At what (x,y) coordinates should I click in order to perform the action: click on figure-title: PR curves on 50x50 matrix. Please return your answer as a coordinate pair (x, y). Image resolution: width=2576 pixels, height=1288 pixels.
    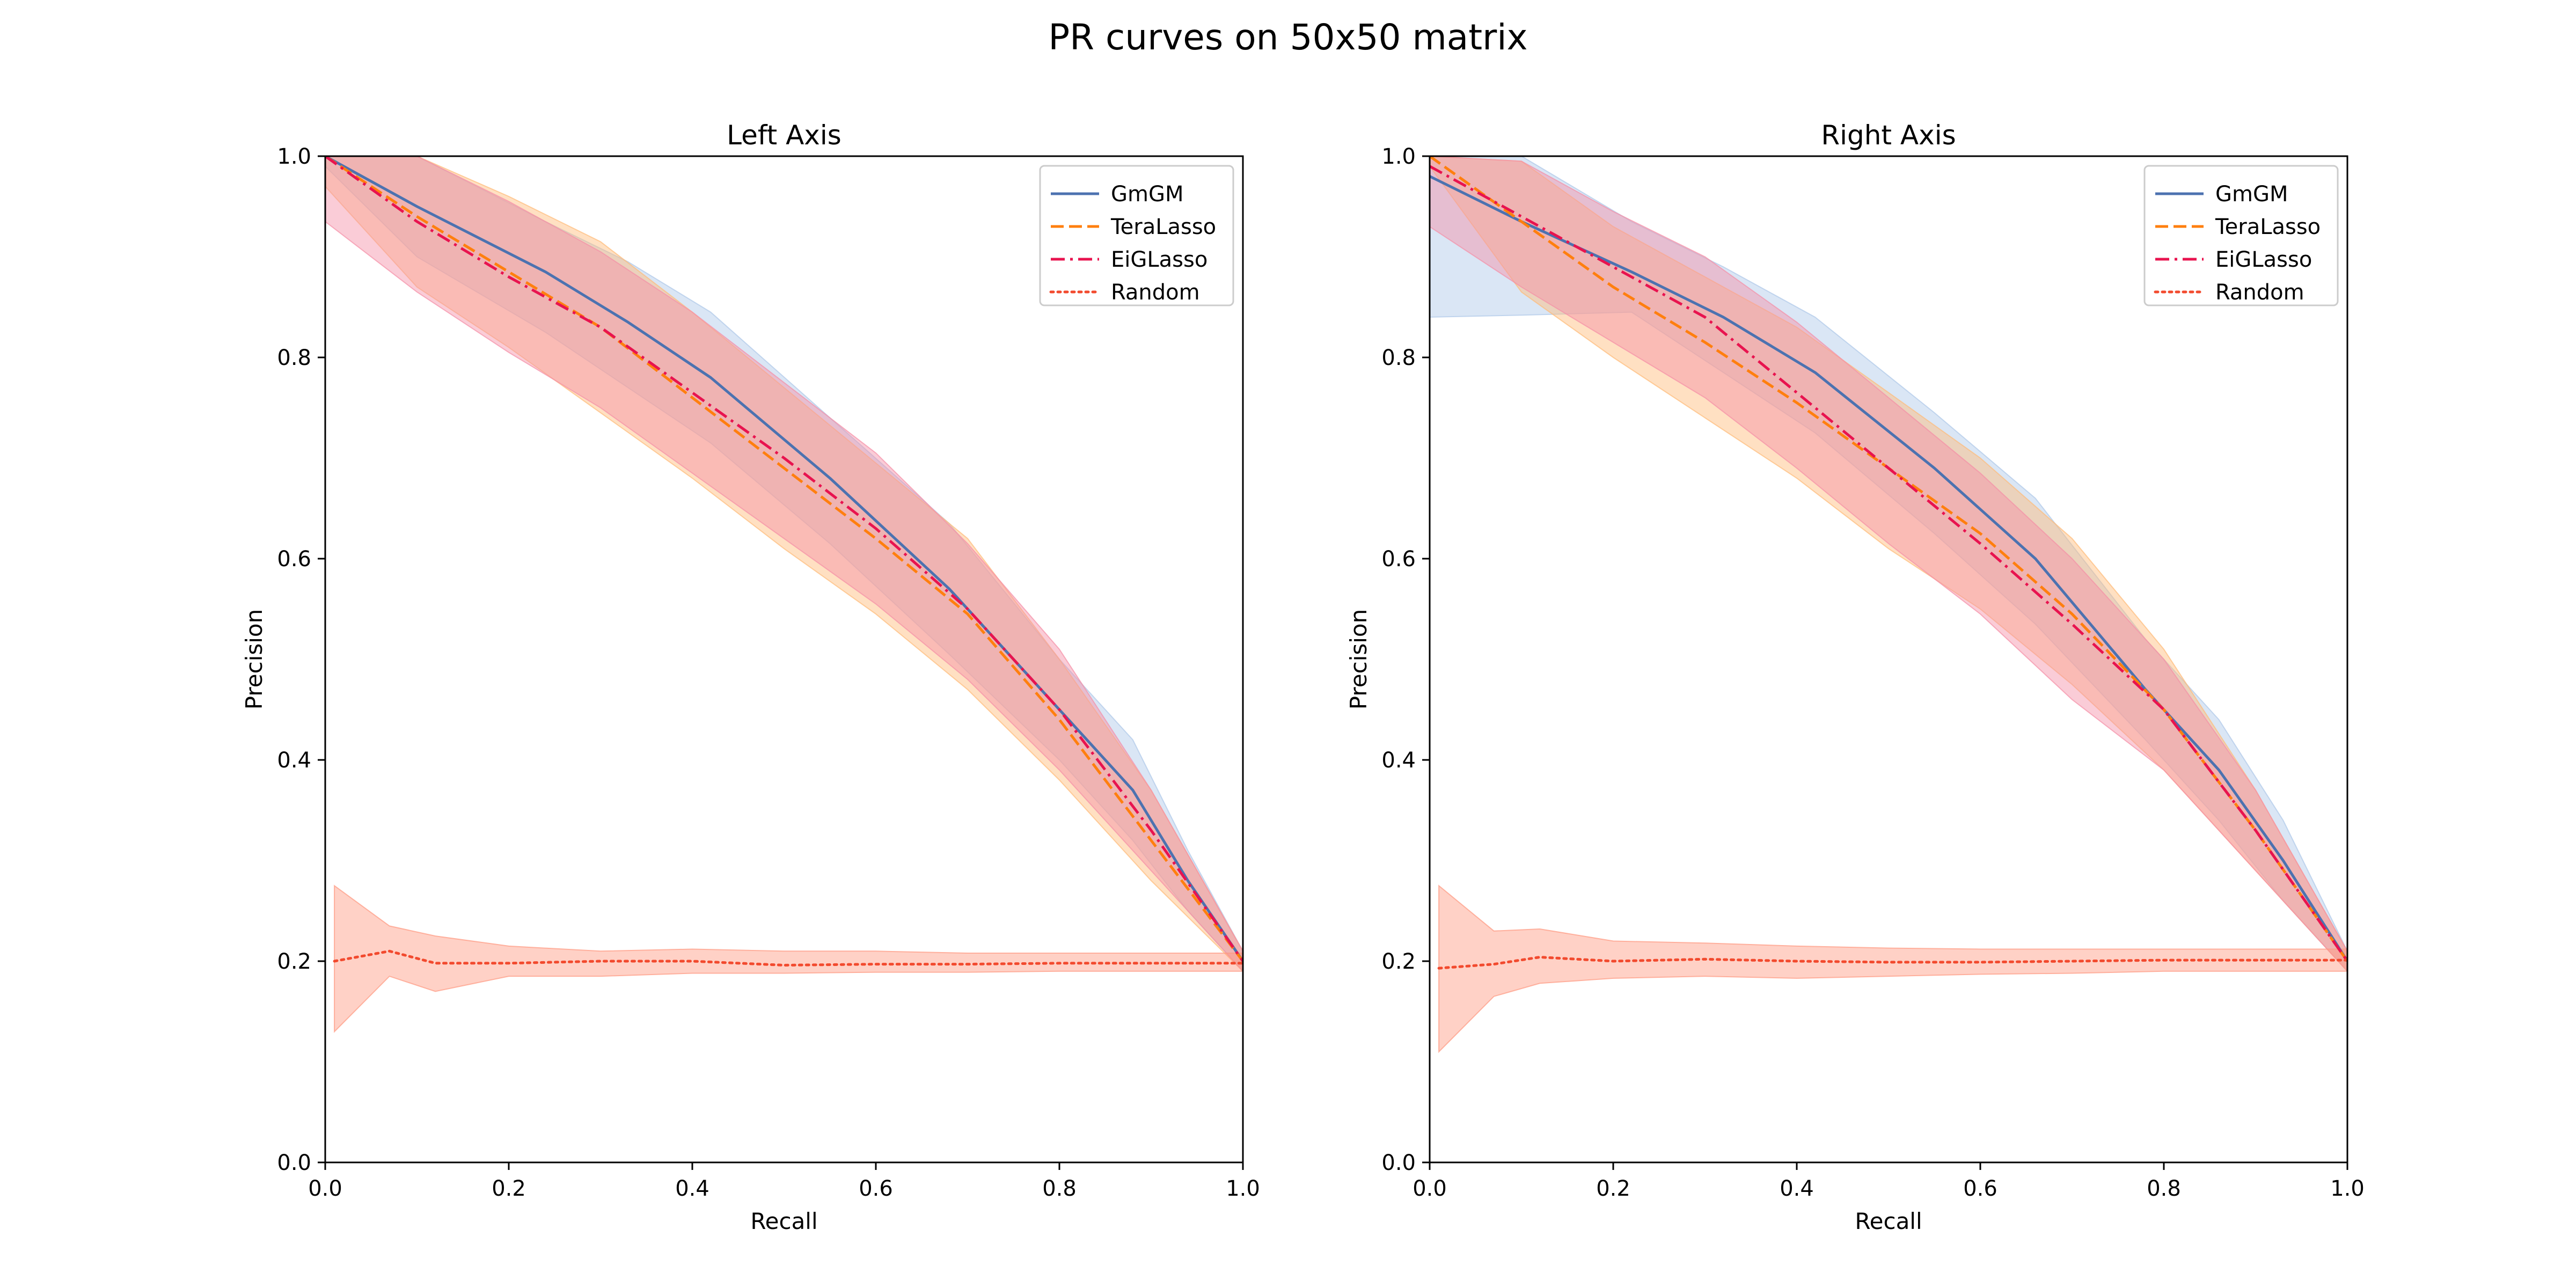
    Looking at the image, I should click on (1287, 37).